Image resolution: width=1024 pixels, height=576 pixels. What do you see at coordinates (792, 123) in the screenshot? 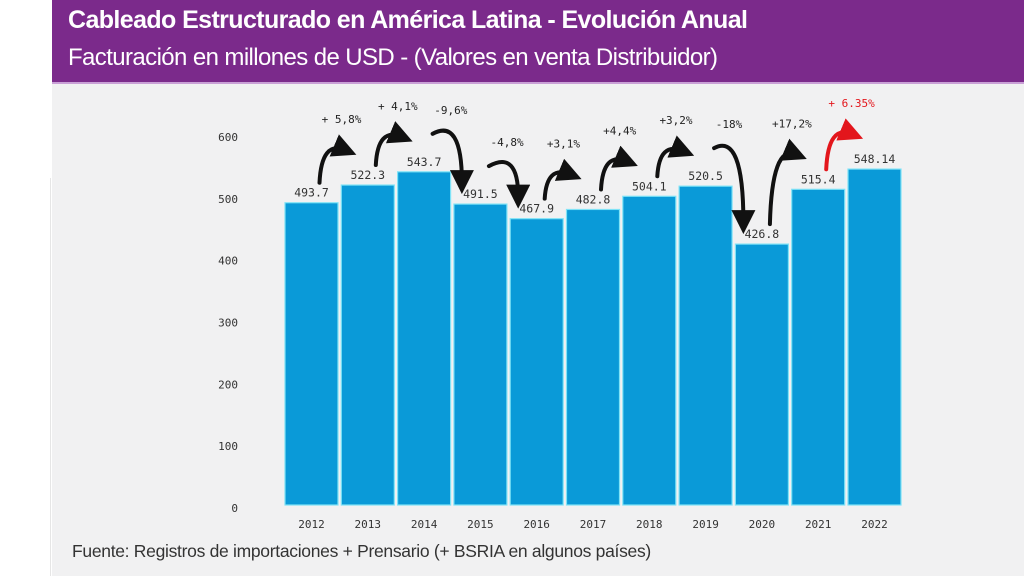
I see `change-label: +17,2%` at bounding box center [792, 123].